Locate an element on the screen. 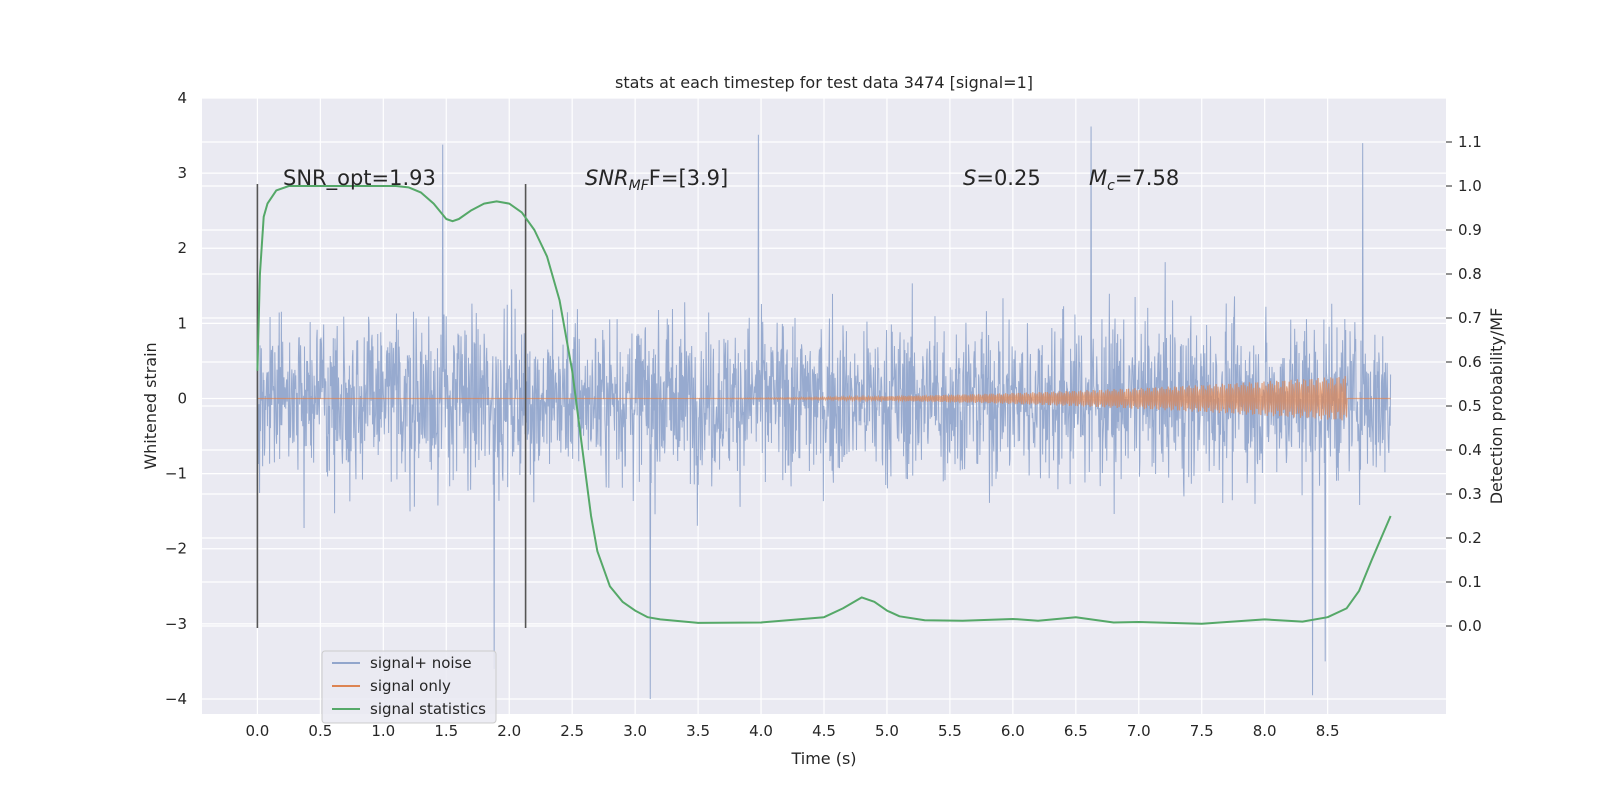 The height and width of the screenshot is (804, 1600). x-tick-label: 3.0 is located at coordinates (635, 731).